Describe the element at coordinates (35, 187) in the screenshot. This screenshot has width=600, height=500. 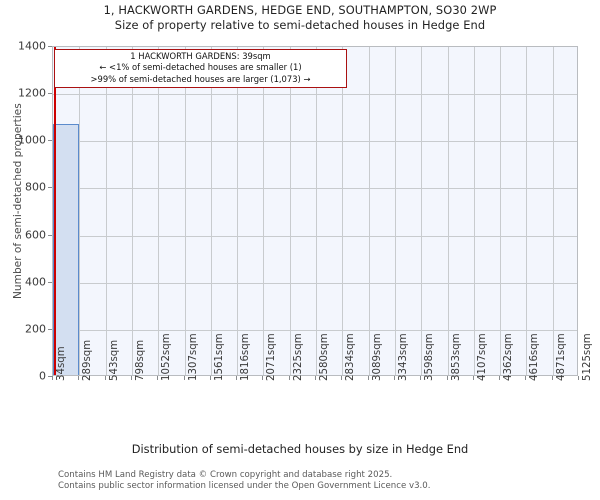
I see `y-axis-tick-label: 800` at that location.